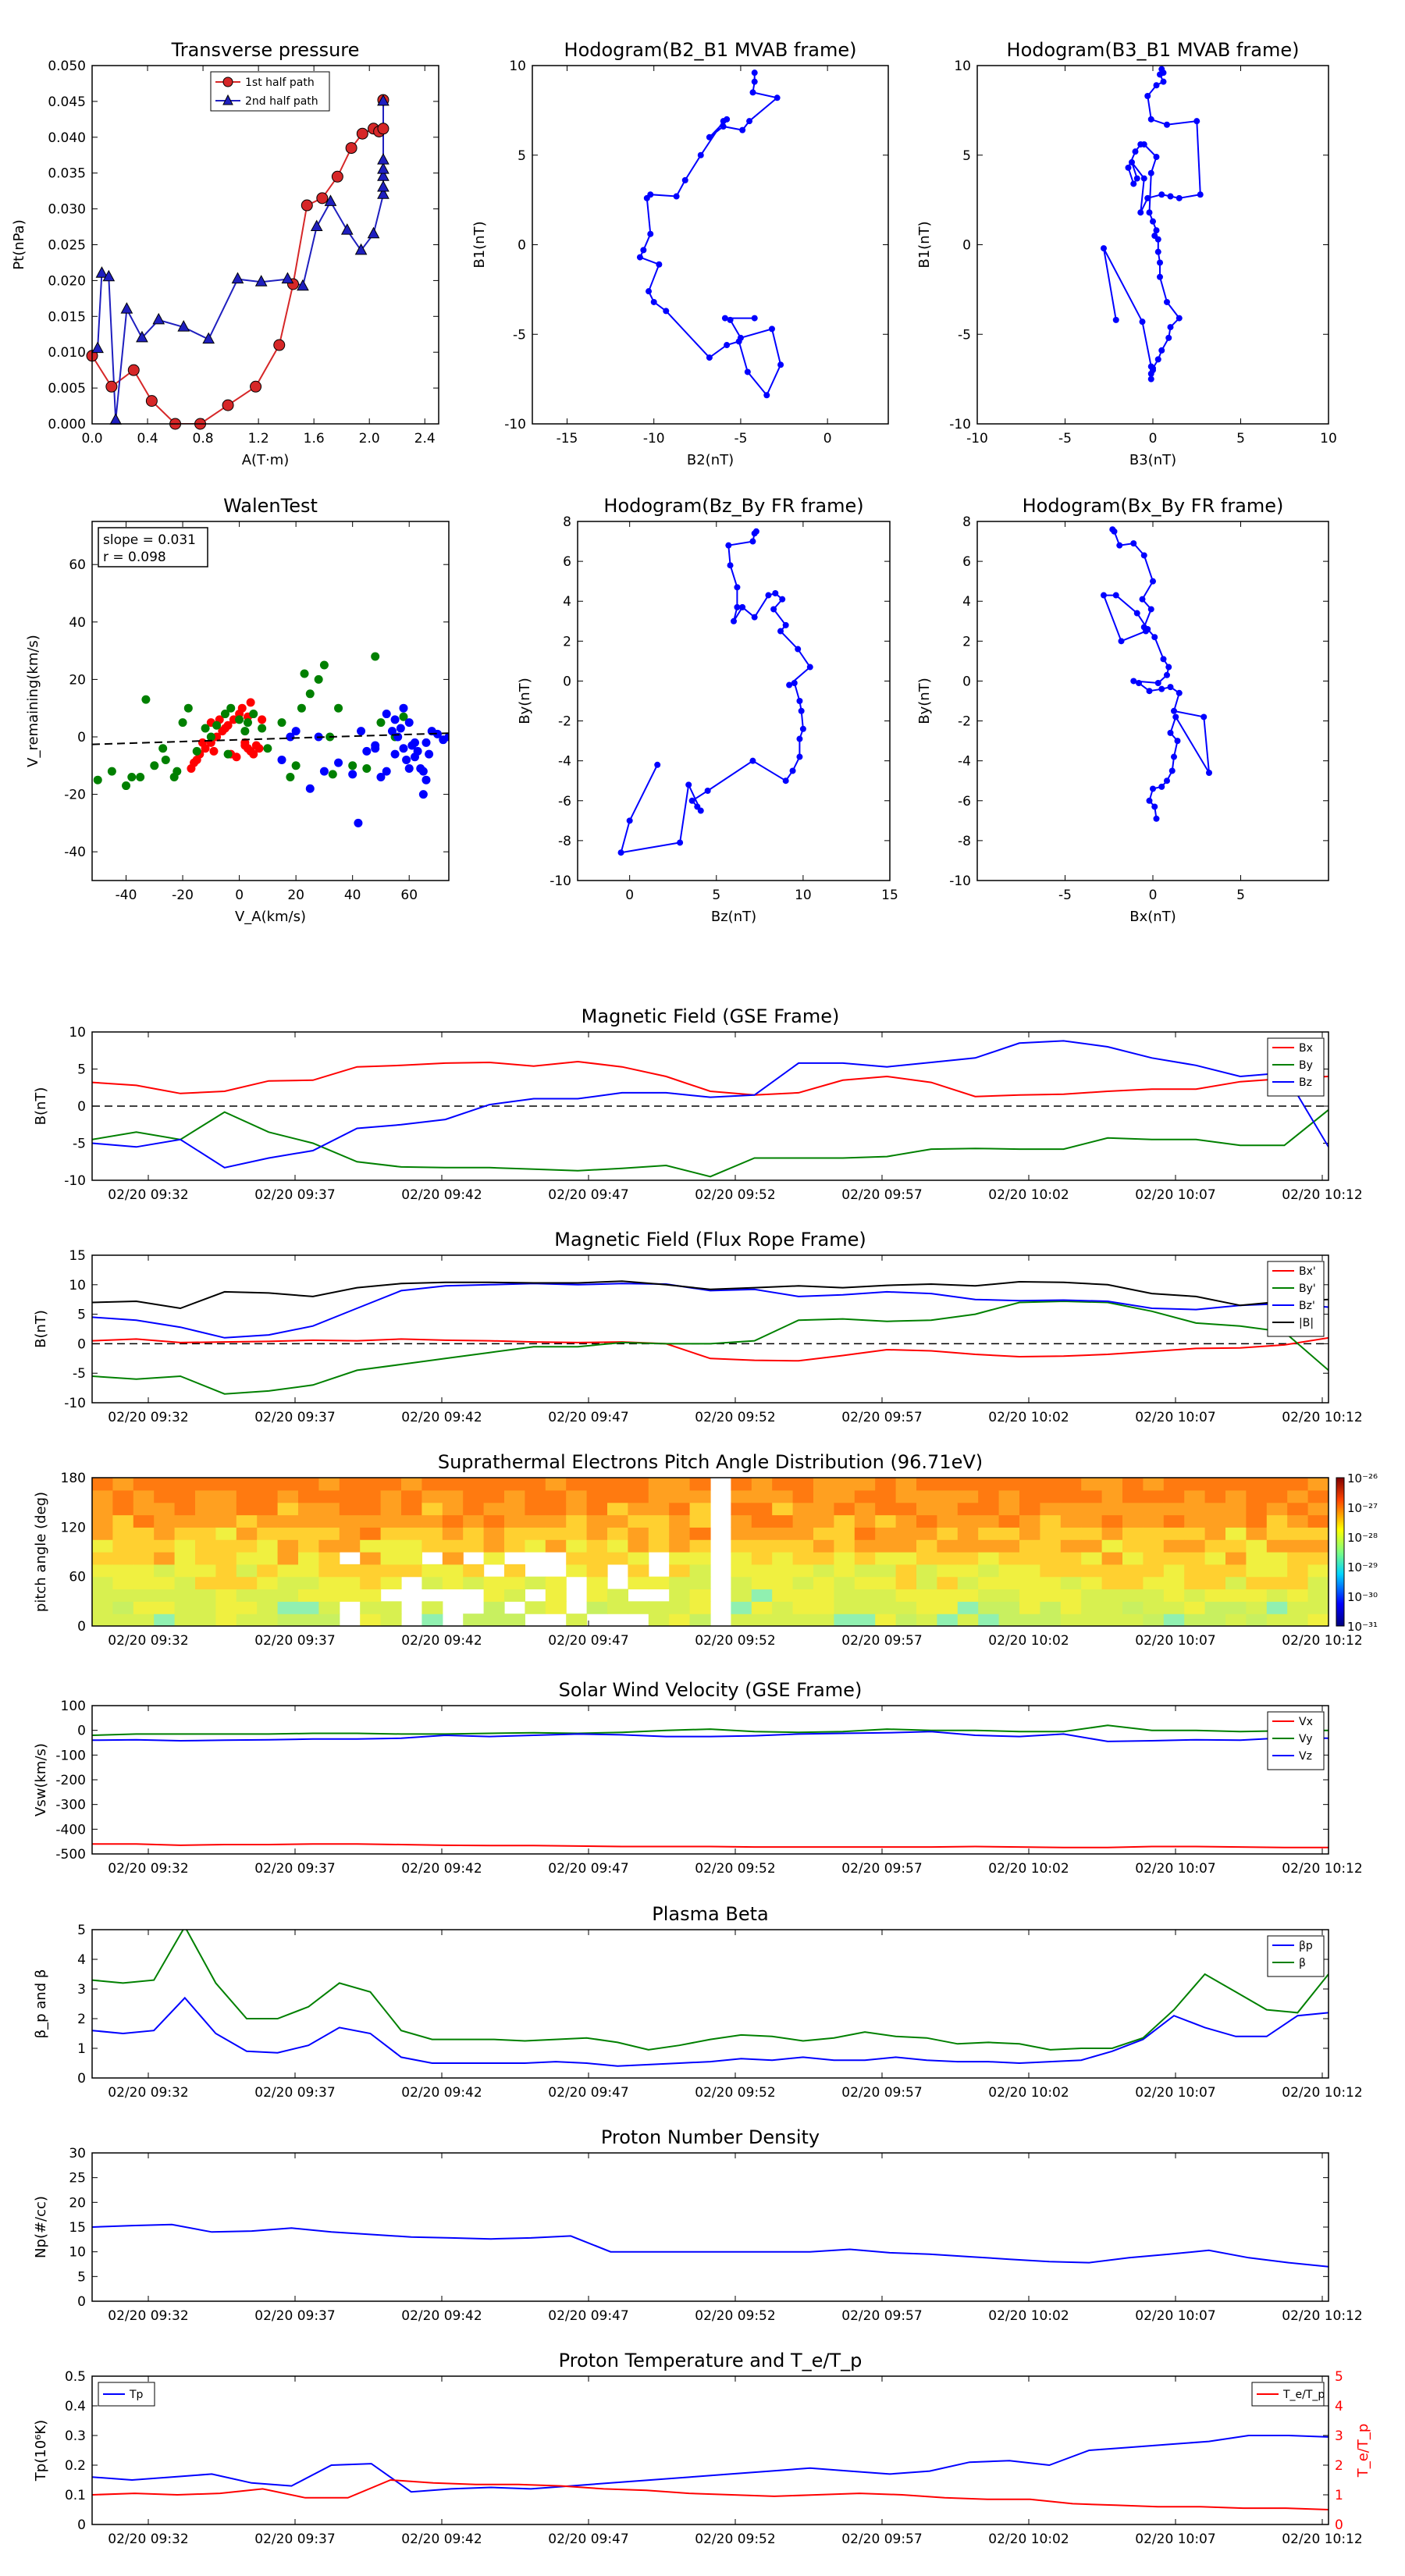 Image resolution: width=1405 pixels, height=2576 pixels. What do you see at coordinates (127, 895) in the screenshot?
I see `x-tick-label: -40` at bounding box center [127, 895].